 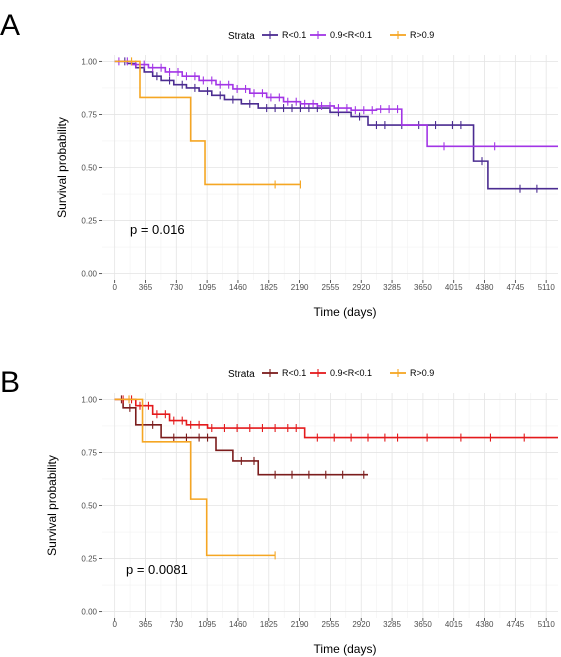 I want to click on panel-letter: B, so click(x=10, y=382).